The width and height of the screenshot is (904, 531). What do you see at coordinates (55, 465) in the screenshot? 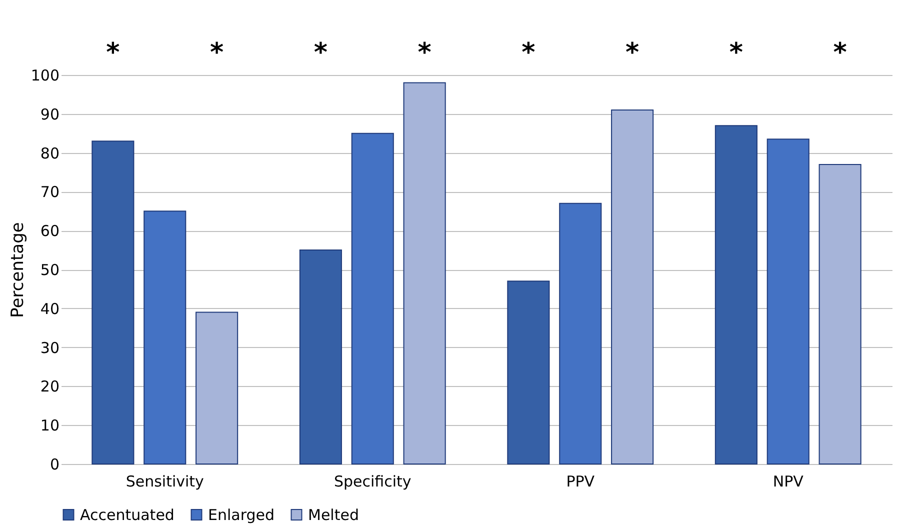
I see `y-tick-label: 0` at bounding box center [55, 465].